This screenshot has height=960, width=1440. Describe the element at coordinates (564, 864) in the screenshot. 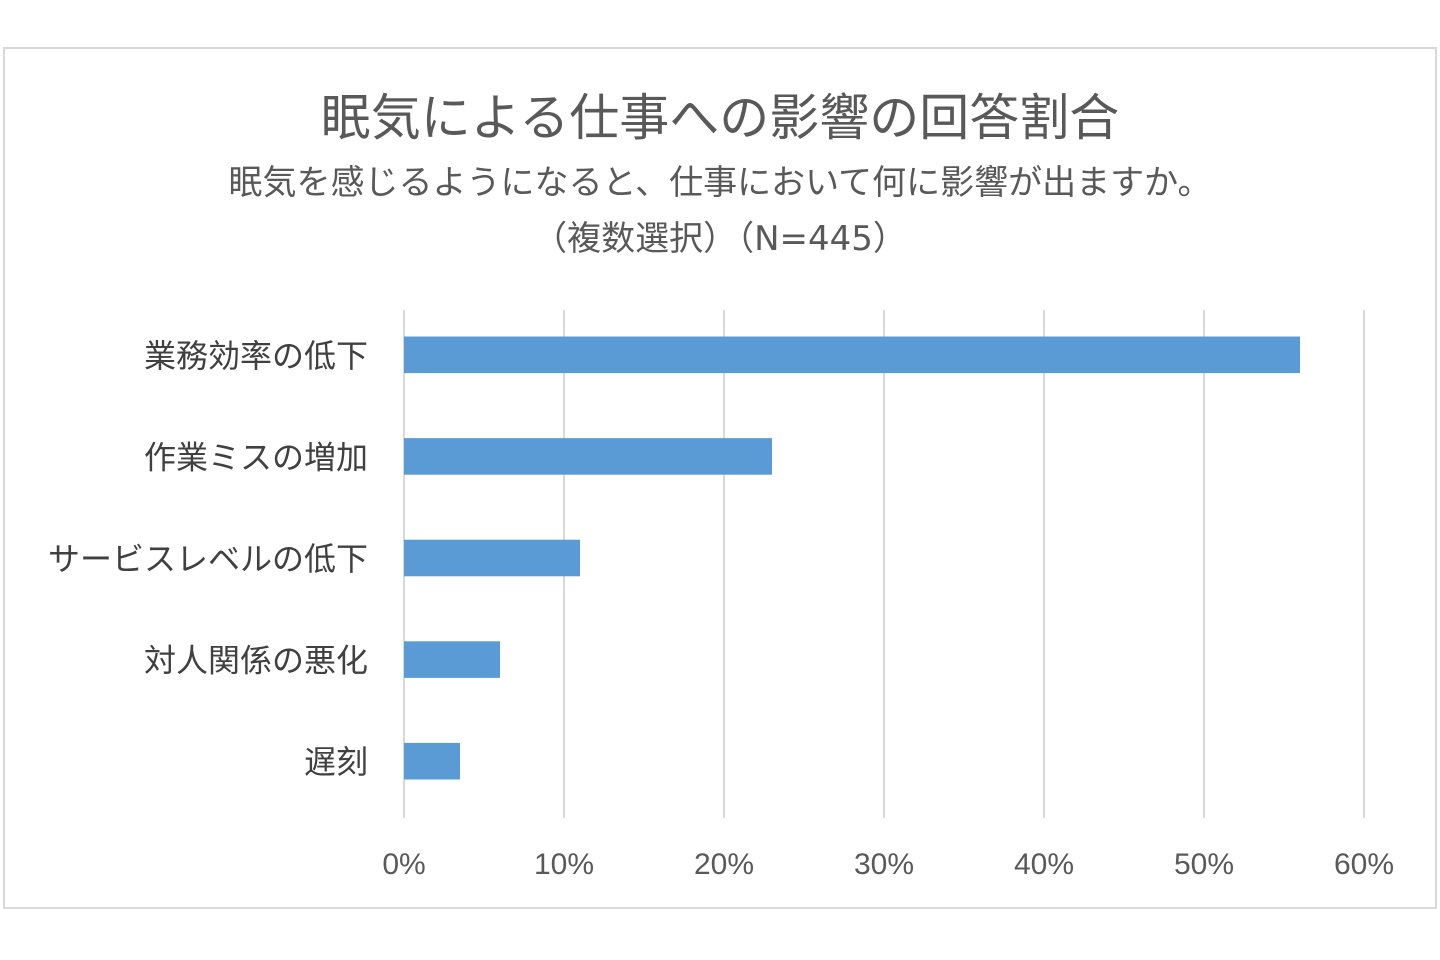

I see `x-tick-label: 10%` at that location.